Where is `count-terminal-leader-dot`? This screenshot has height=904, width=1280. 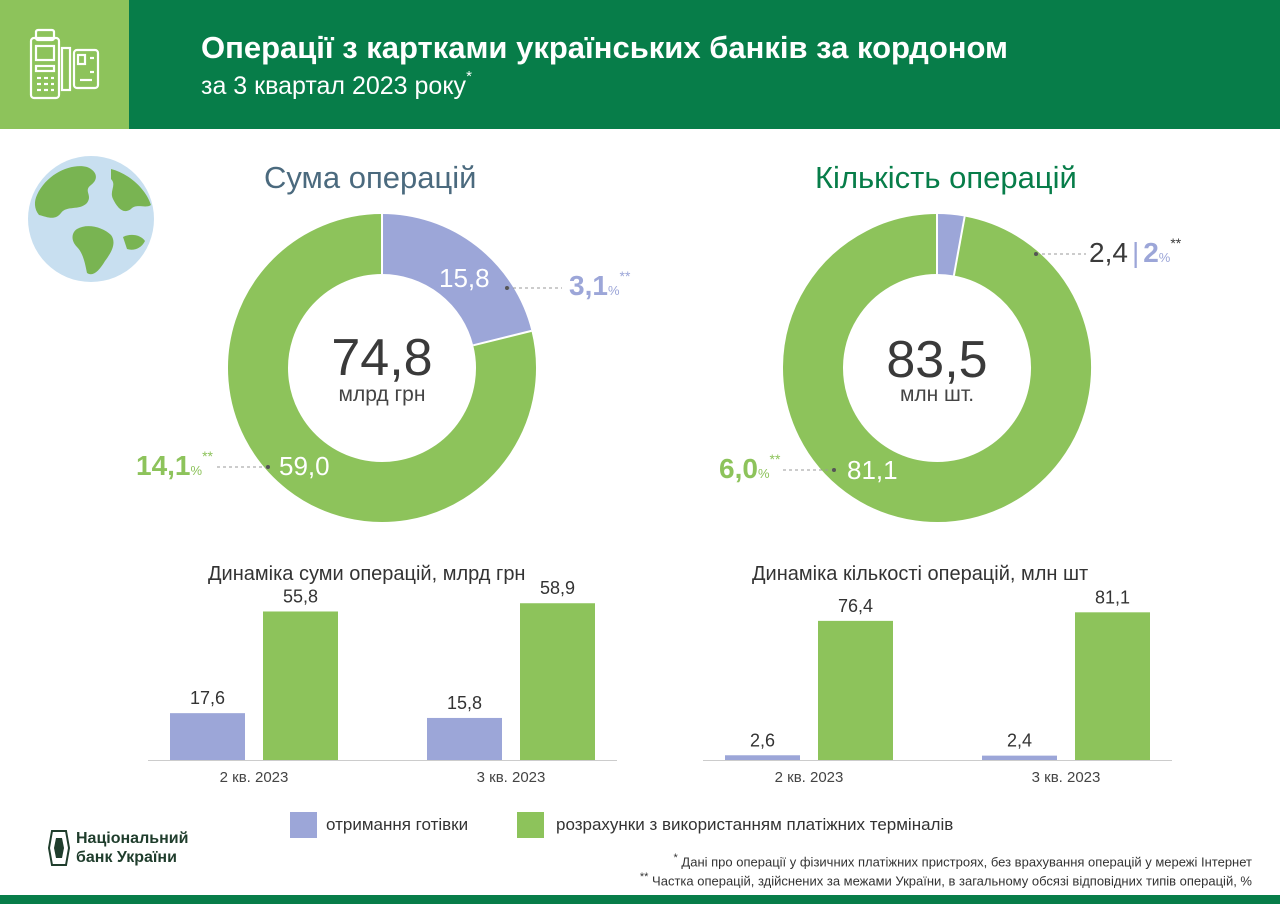 count-terminal-leader-dot is located at coordinates (834, 470).